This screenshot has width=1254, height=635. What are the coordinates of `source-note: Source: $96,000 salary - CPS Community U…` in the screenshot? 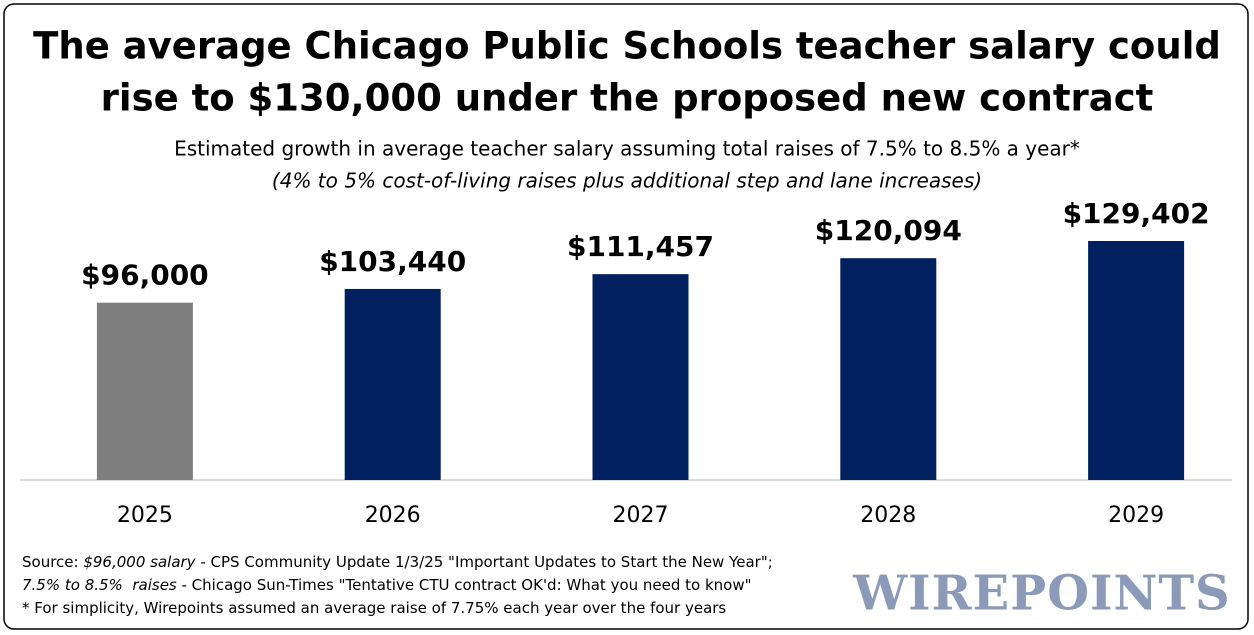 It's located at (397, 562).